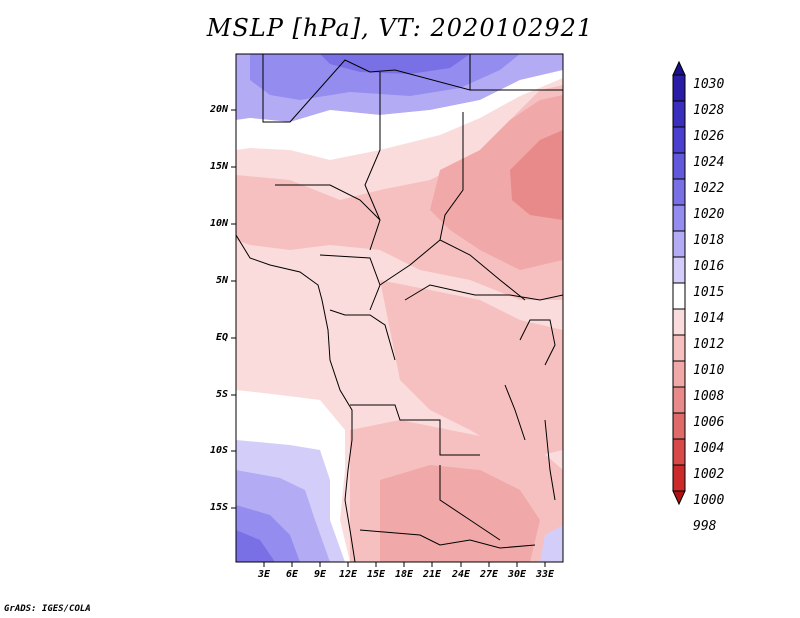 The height and width of the screenshot is (618, 800). I want to click on lon-ticks, so click(404, 564).